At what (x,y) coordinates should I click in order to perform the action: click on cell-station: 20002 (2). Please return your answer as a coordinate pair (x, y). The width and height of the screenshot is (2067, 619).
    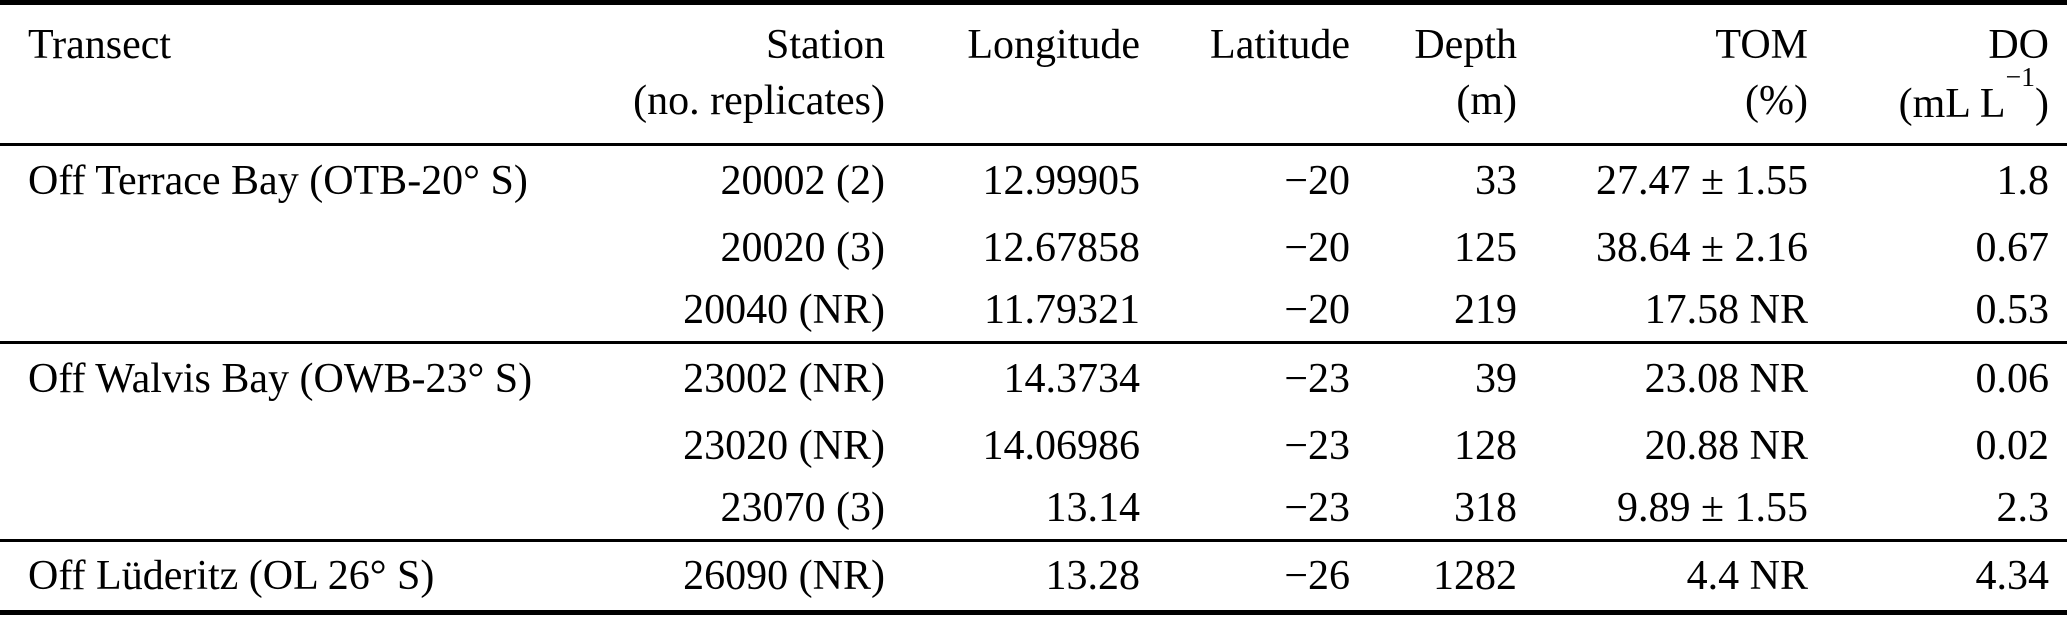
    Looking at the image, I should click on (735, 180).